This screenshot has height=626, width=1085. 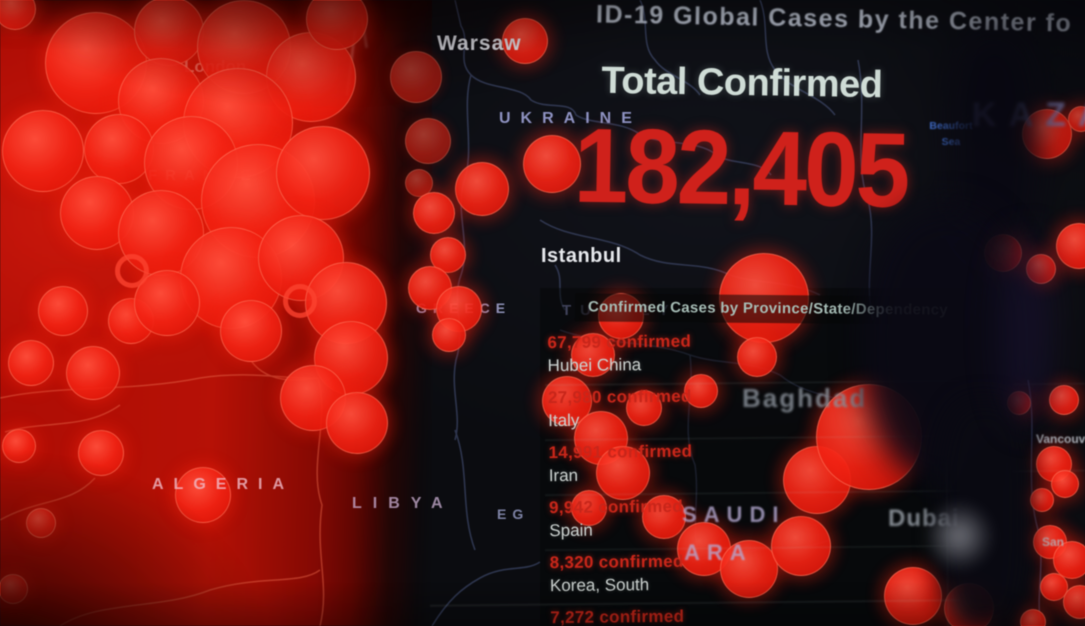 I want to click on total-confirmed-value: 182,405, so click(x=741, y=167).